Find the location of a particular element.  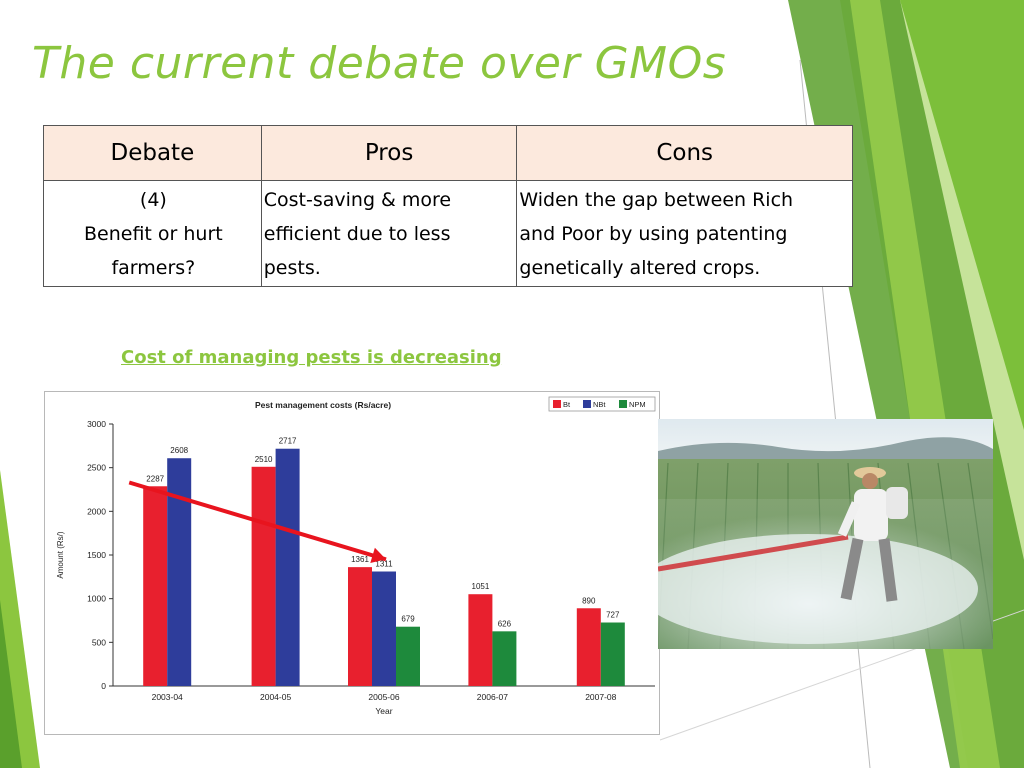

cell-pros-line-3: pests. is located at coordinates (292, 268).